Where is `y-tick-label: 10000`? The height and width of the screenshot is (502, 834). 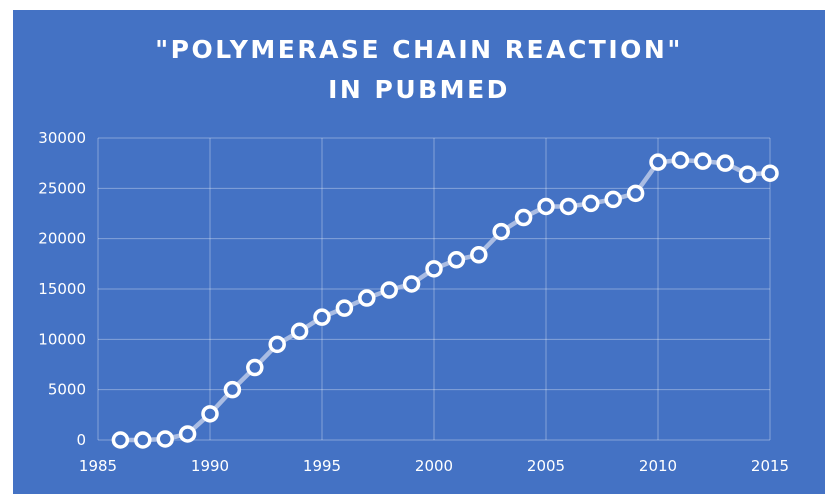 y-tick-label: 10000 is located at coordinates (62, 339).